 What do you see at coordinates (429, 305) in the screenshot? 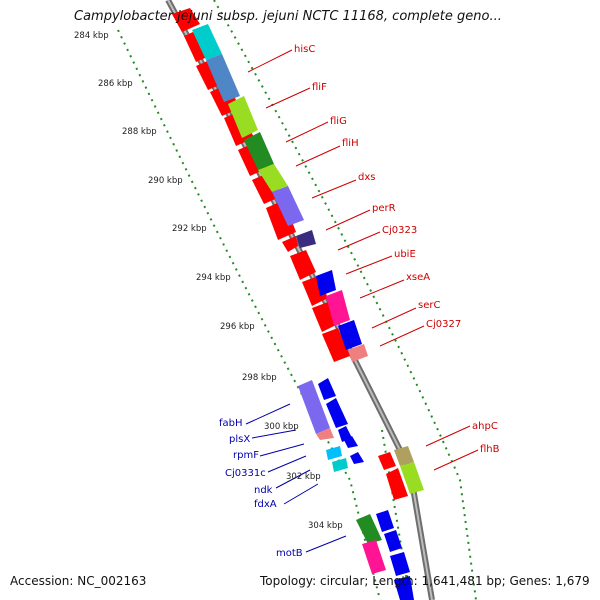
I see `gene-label-serC: serC` at bounding box center [429, 305].